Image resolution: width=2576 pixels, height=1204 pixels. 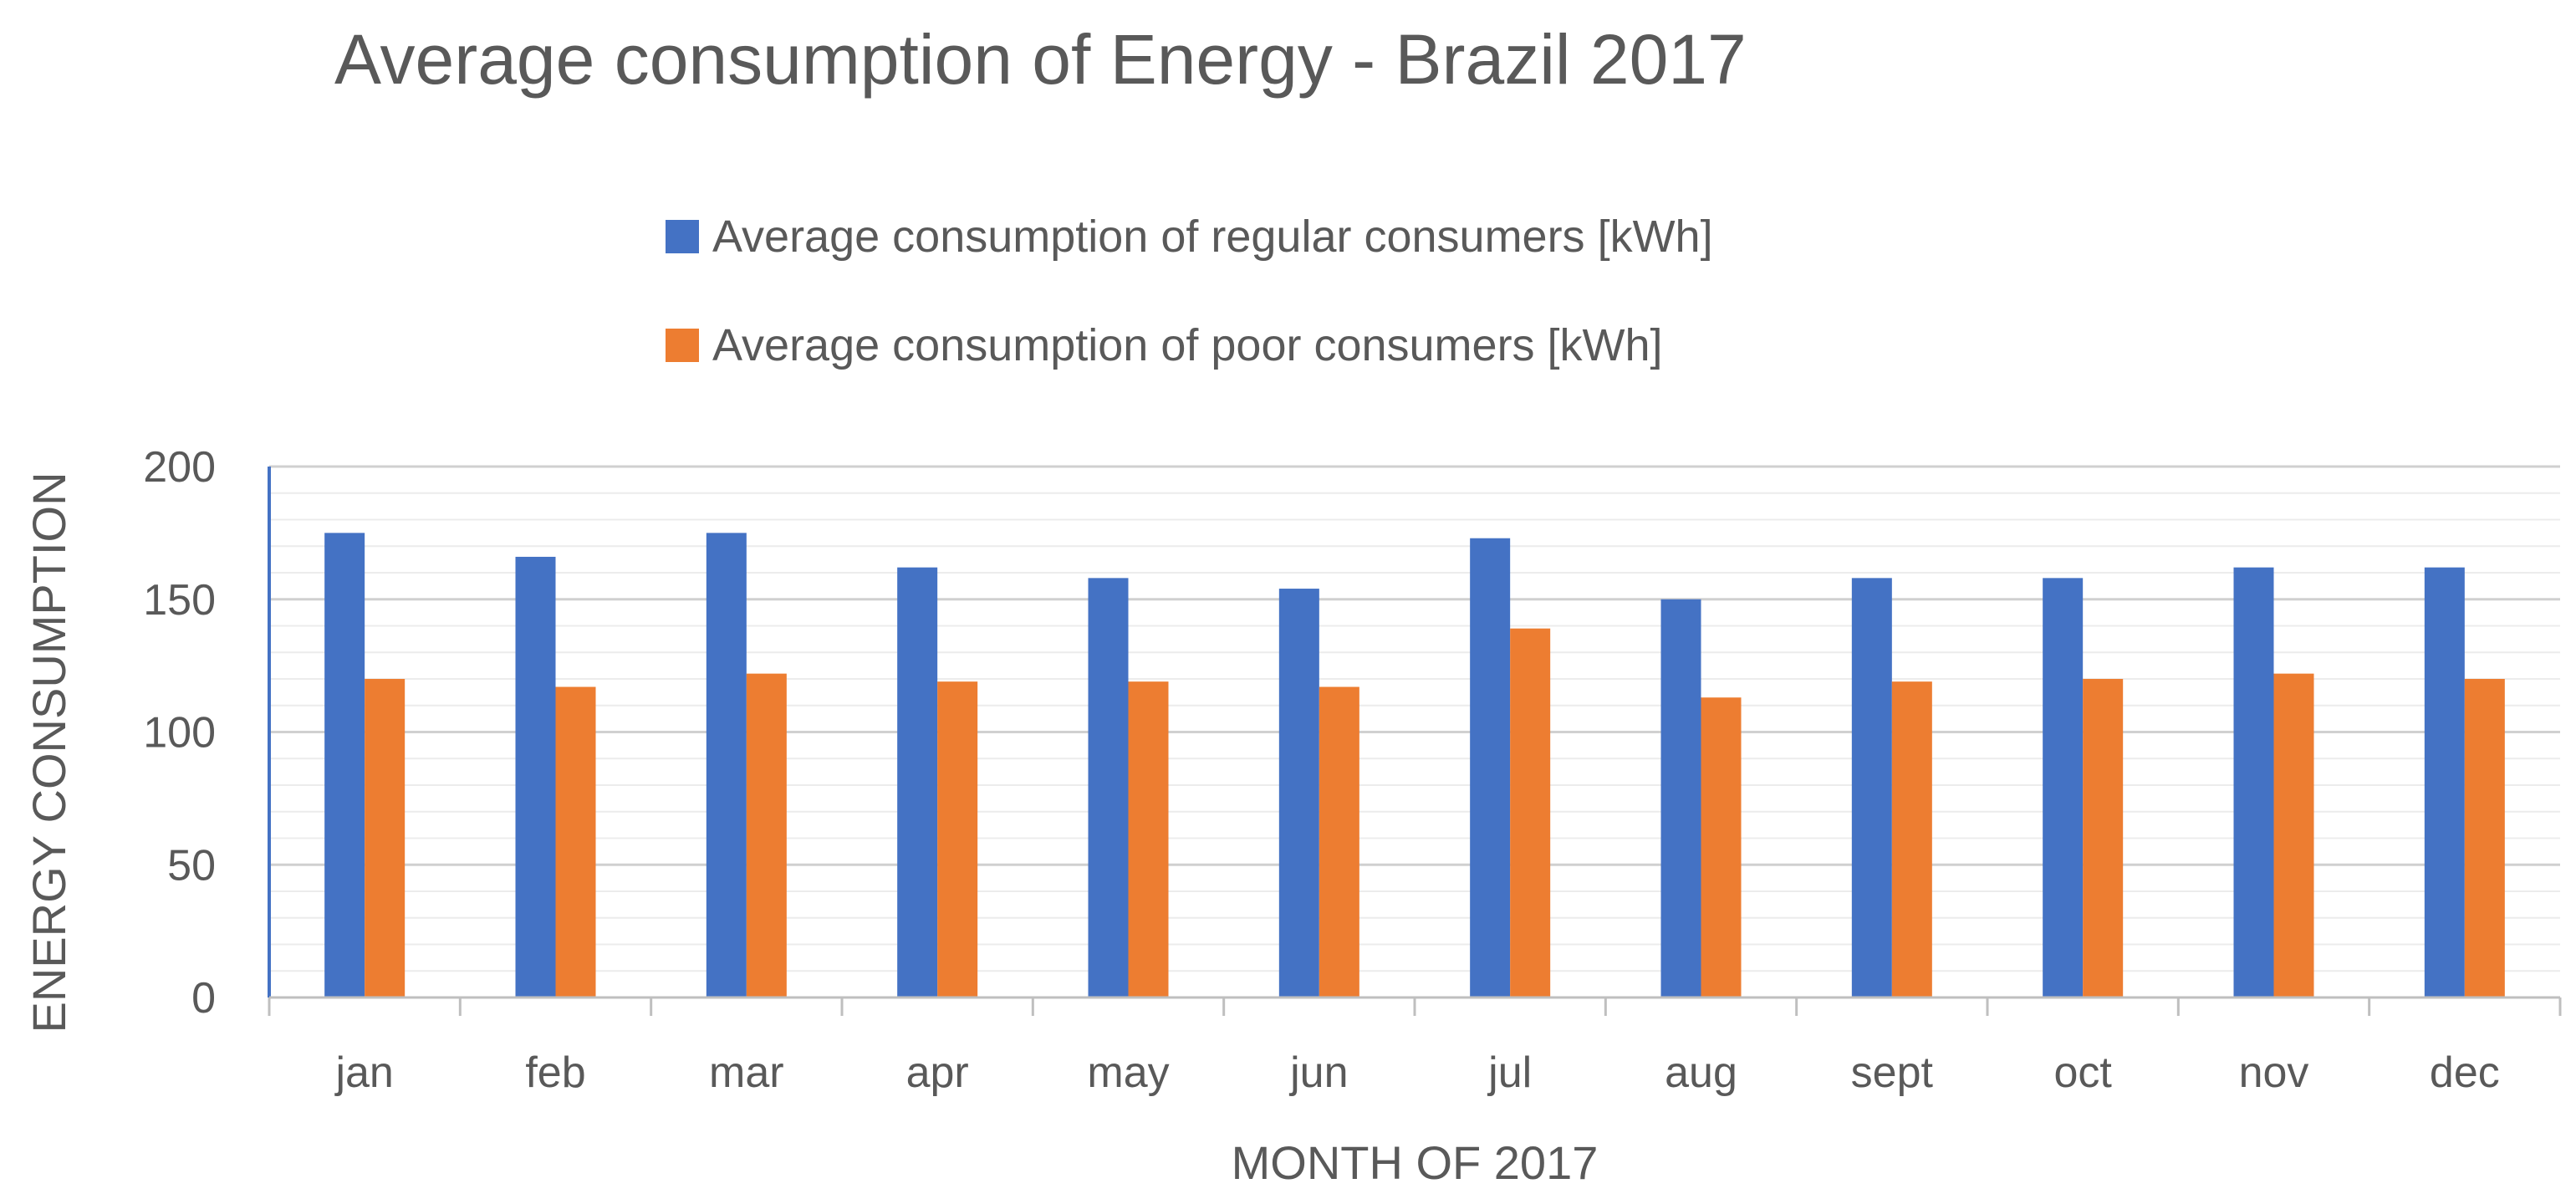 What do you see at coordinates (1128, 1072) in the screenshot?
I see `x-tick-label-may: may` at bounding box center [1128, 1072].